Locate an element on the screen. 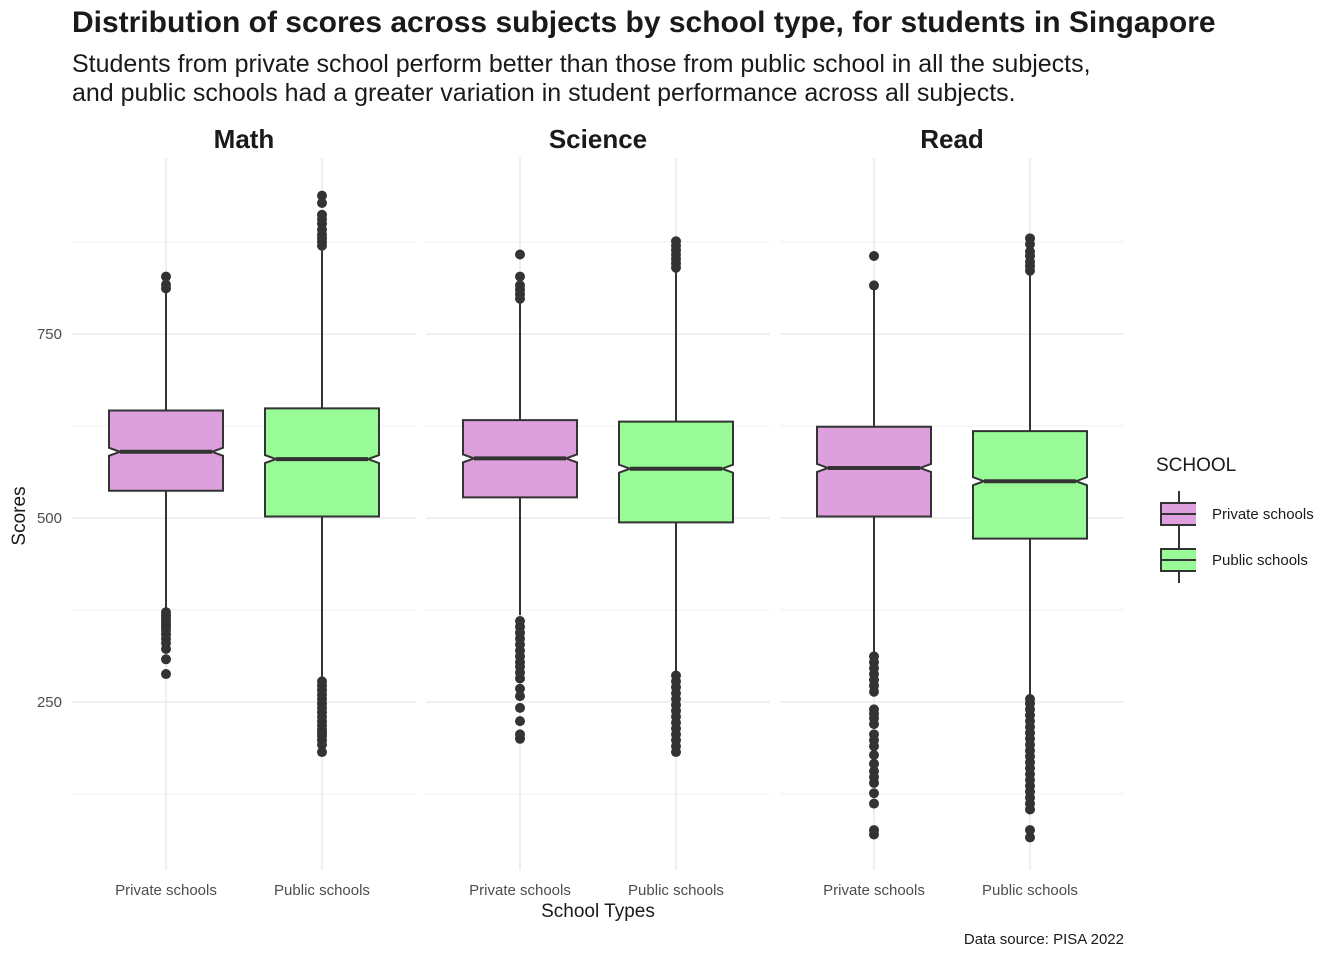 This screenshot has width=1344, height=960. box-science-public-schools is located at coordinates (676, 472).